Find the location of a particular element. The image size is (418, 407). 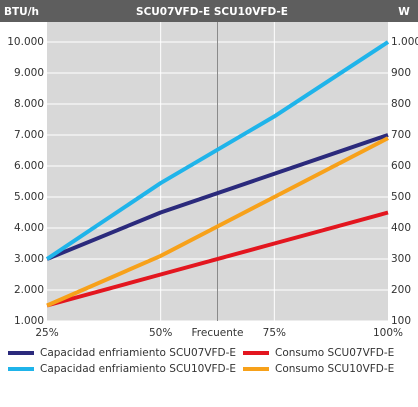

y-axis-label: BTU/h is located at coordinates (21, 12).